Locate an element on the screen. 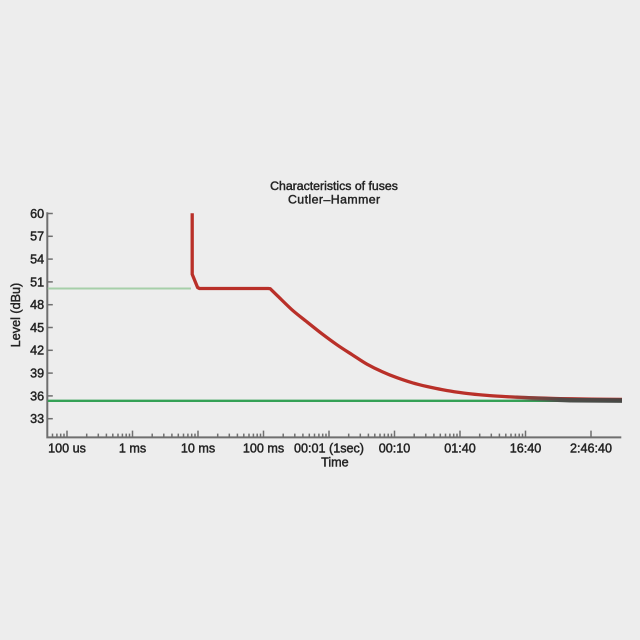 This screenshot has height=640, width=640. svg-text: 1 ms is located at coordinates (132, 448).